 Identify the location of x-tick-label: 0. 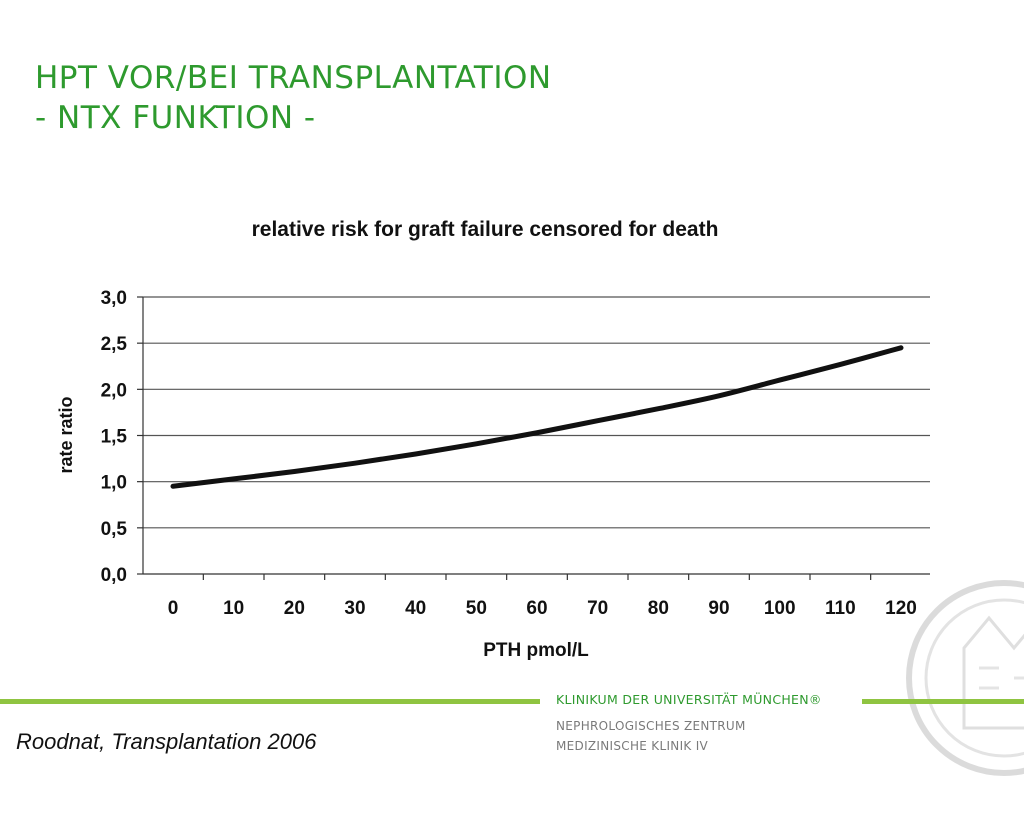
(173, 608).